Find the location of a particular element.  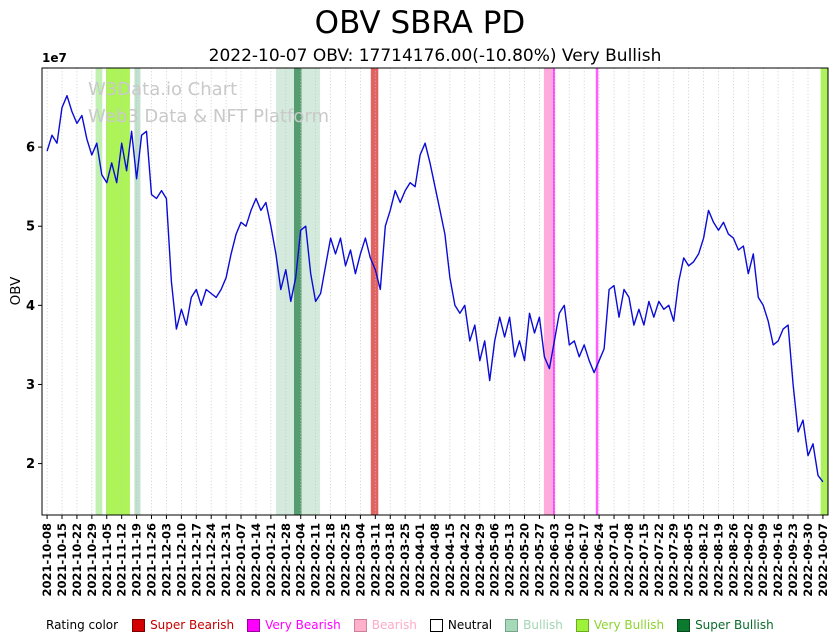

x-tick-label: 2021-10-15 is located at coordinates (62, 560).